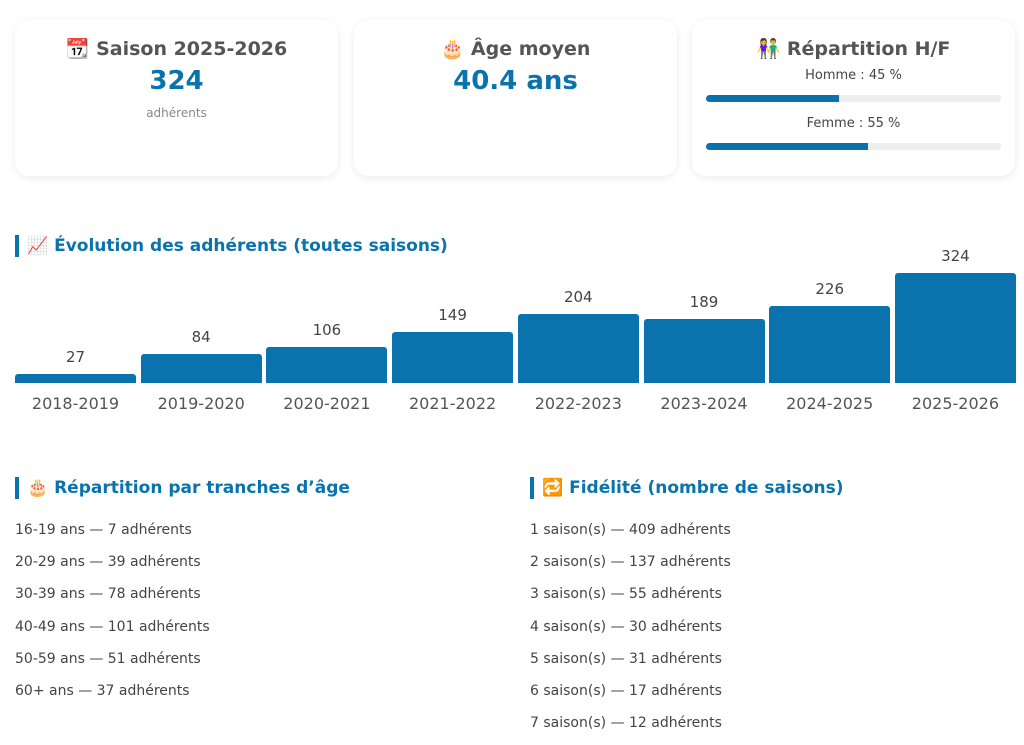  What do you see at coordinates (853, 146) in the screenshot?
I see `female-progress` at bounding box center [853, 146].